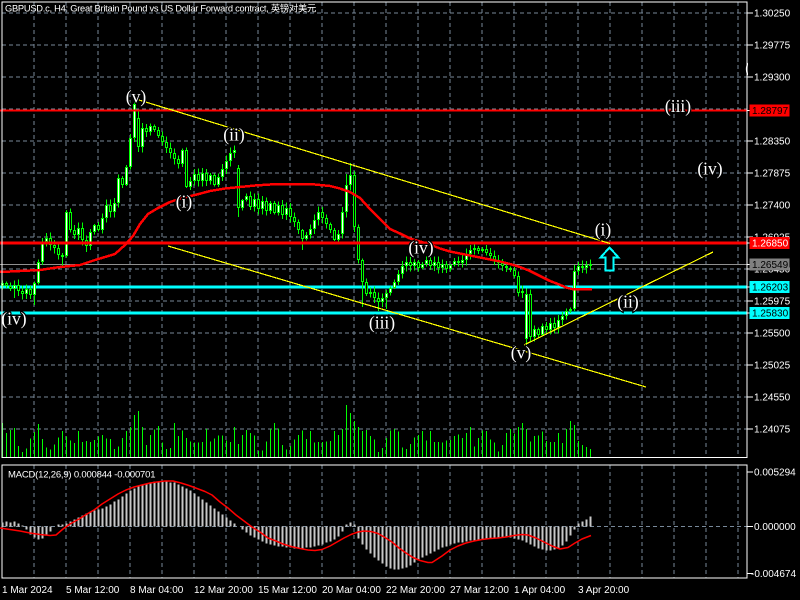 Image resolution: width=800 pixels, height=600 pixels. What do you see at coordinates (772, 78) in the screenshot?
I see `svg-text: 1.29300` at bounding box center [772, 78].